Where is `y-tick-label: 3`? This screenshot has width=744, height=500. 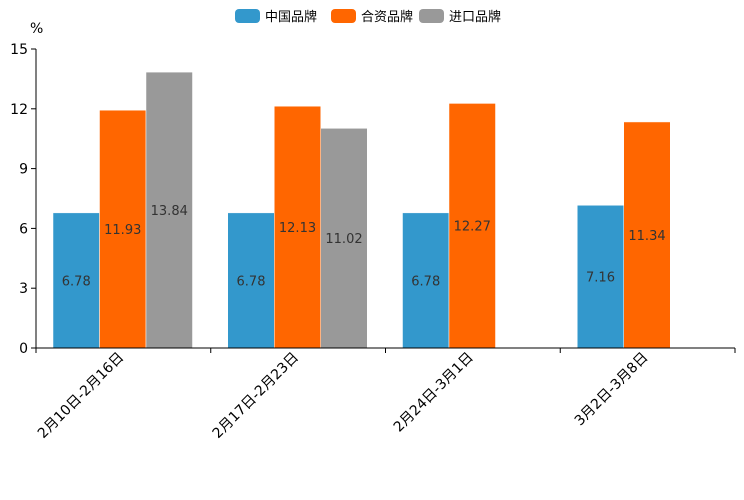 y-tick-label: 3 is located at coordinates (23, 289).